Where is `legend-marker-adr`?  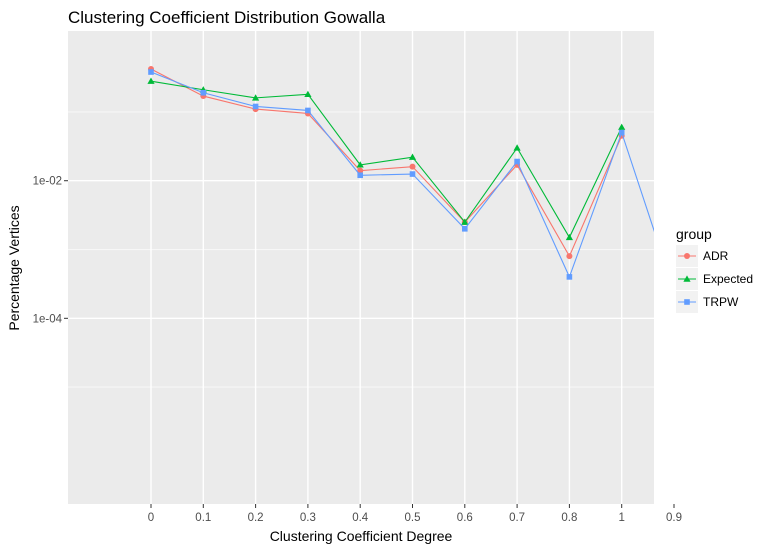
legend-marker-adr is located at coordinates (687, 256).